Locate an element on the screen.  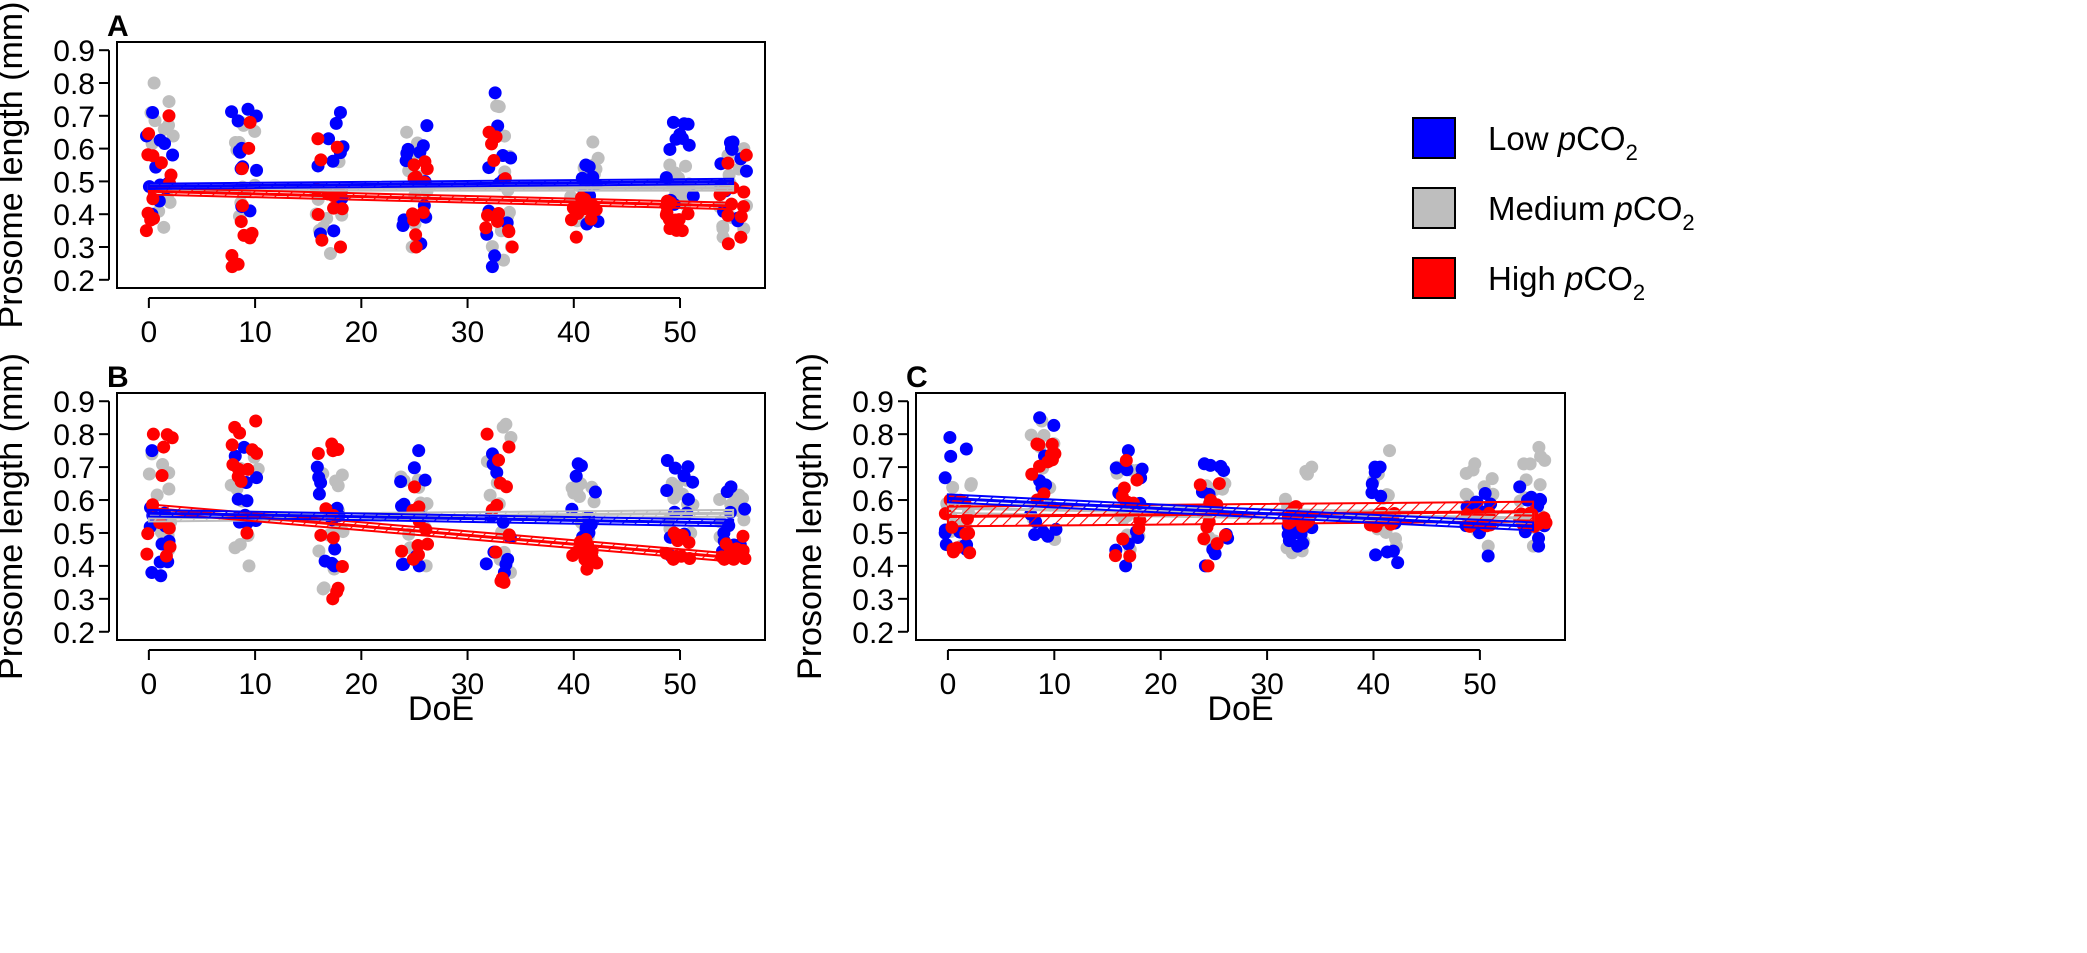
x-tick-label: 0 is located at coordinates (149, 684).